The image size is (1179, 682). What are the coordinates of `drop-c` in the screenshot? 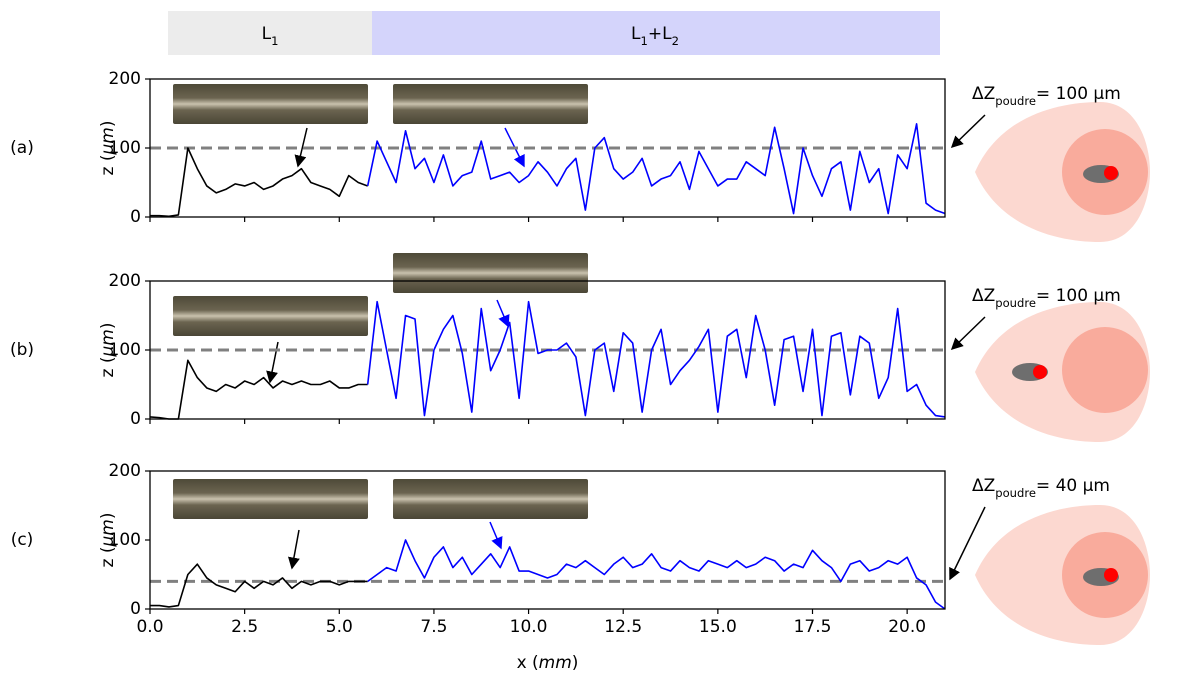 It's located at (1062, 575).